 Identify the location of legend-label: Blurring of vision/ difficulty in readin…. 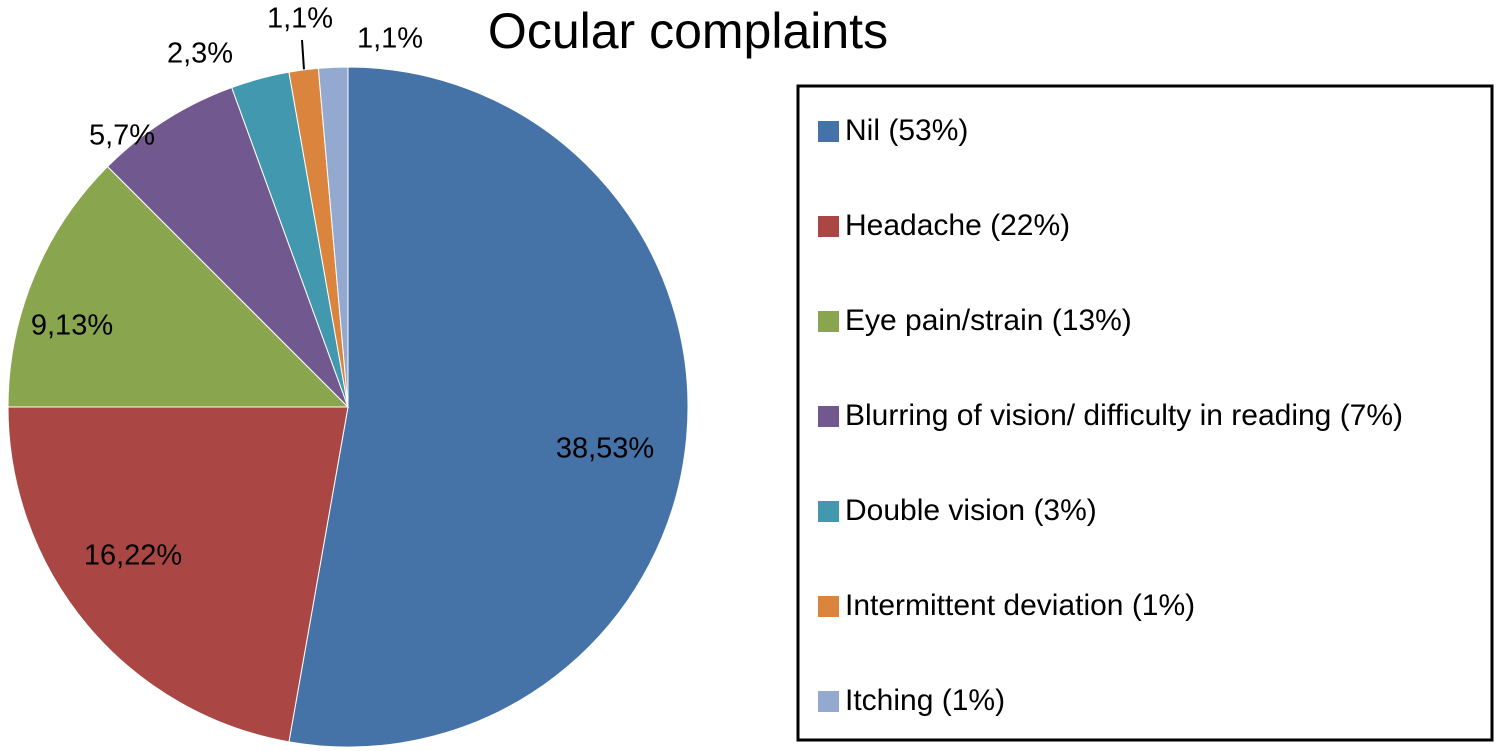
(1124, 415).